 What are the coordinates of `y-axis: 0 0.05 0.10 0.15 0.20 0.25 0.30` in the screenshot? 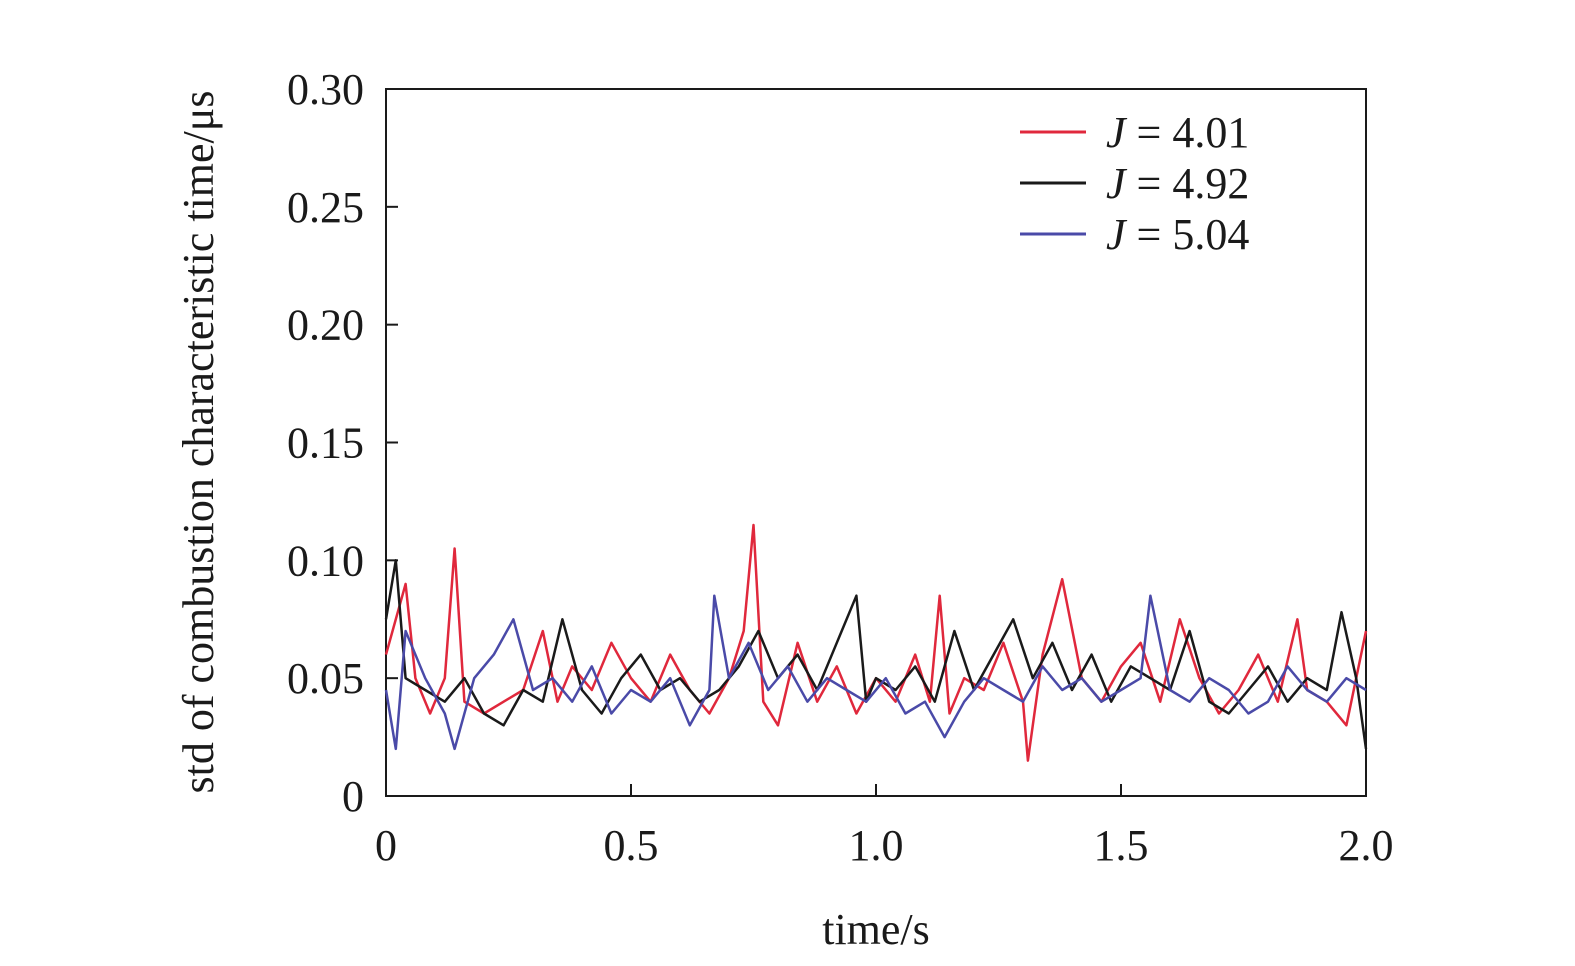 It's located at (342, 443).